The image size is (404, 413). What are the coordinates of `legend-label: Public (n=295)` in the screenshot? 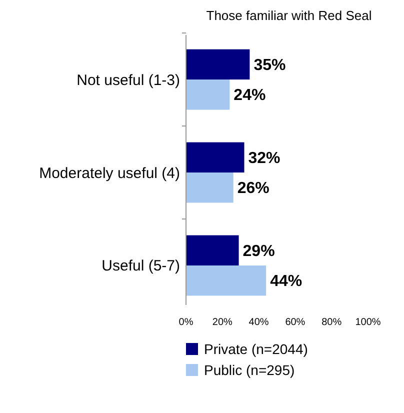 It's located at (249, 370).